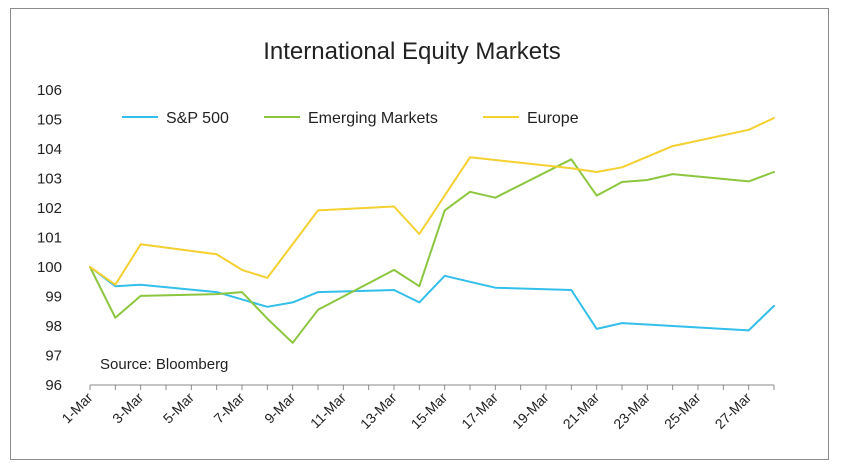 The height and width of the screenshot is (473, 853). What do you see at coordinates (197, 118) in the screenshot?
I see `legend-label-s-p-500: S&P 500` at bounding box center [197, 118].